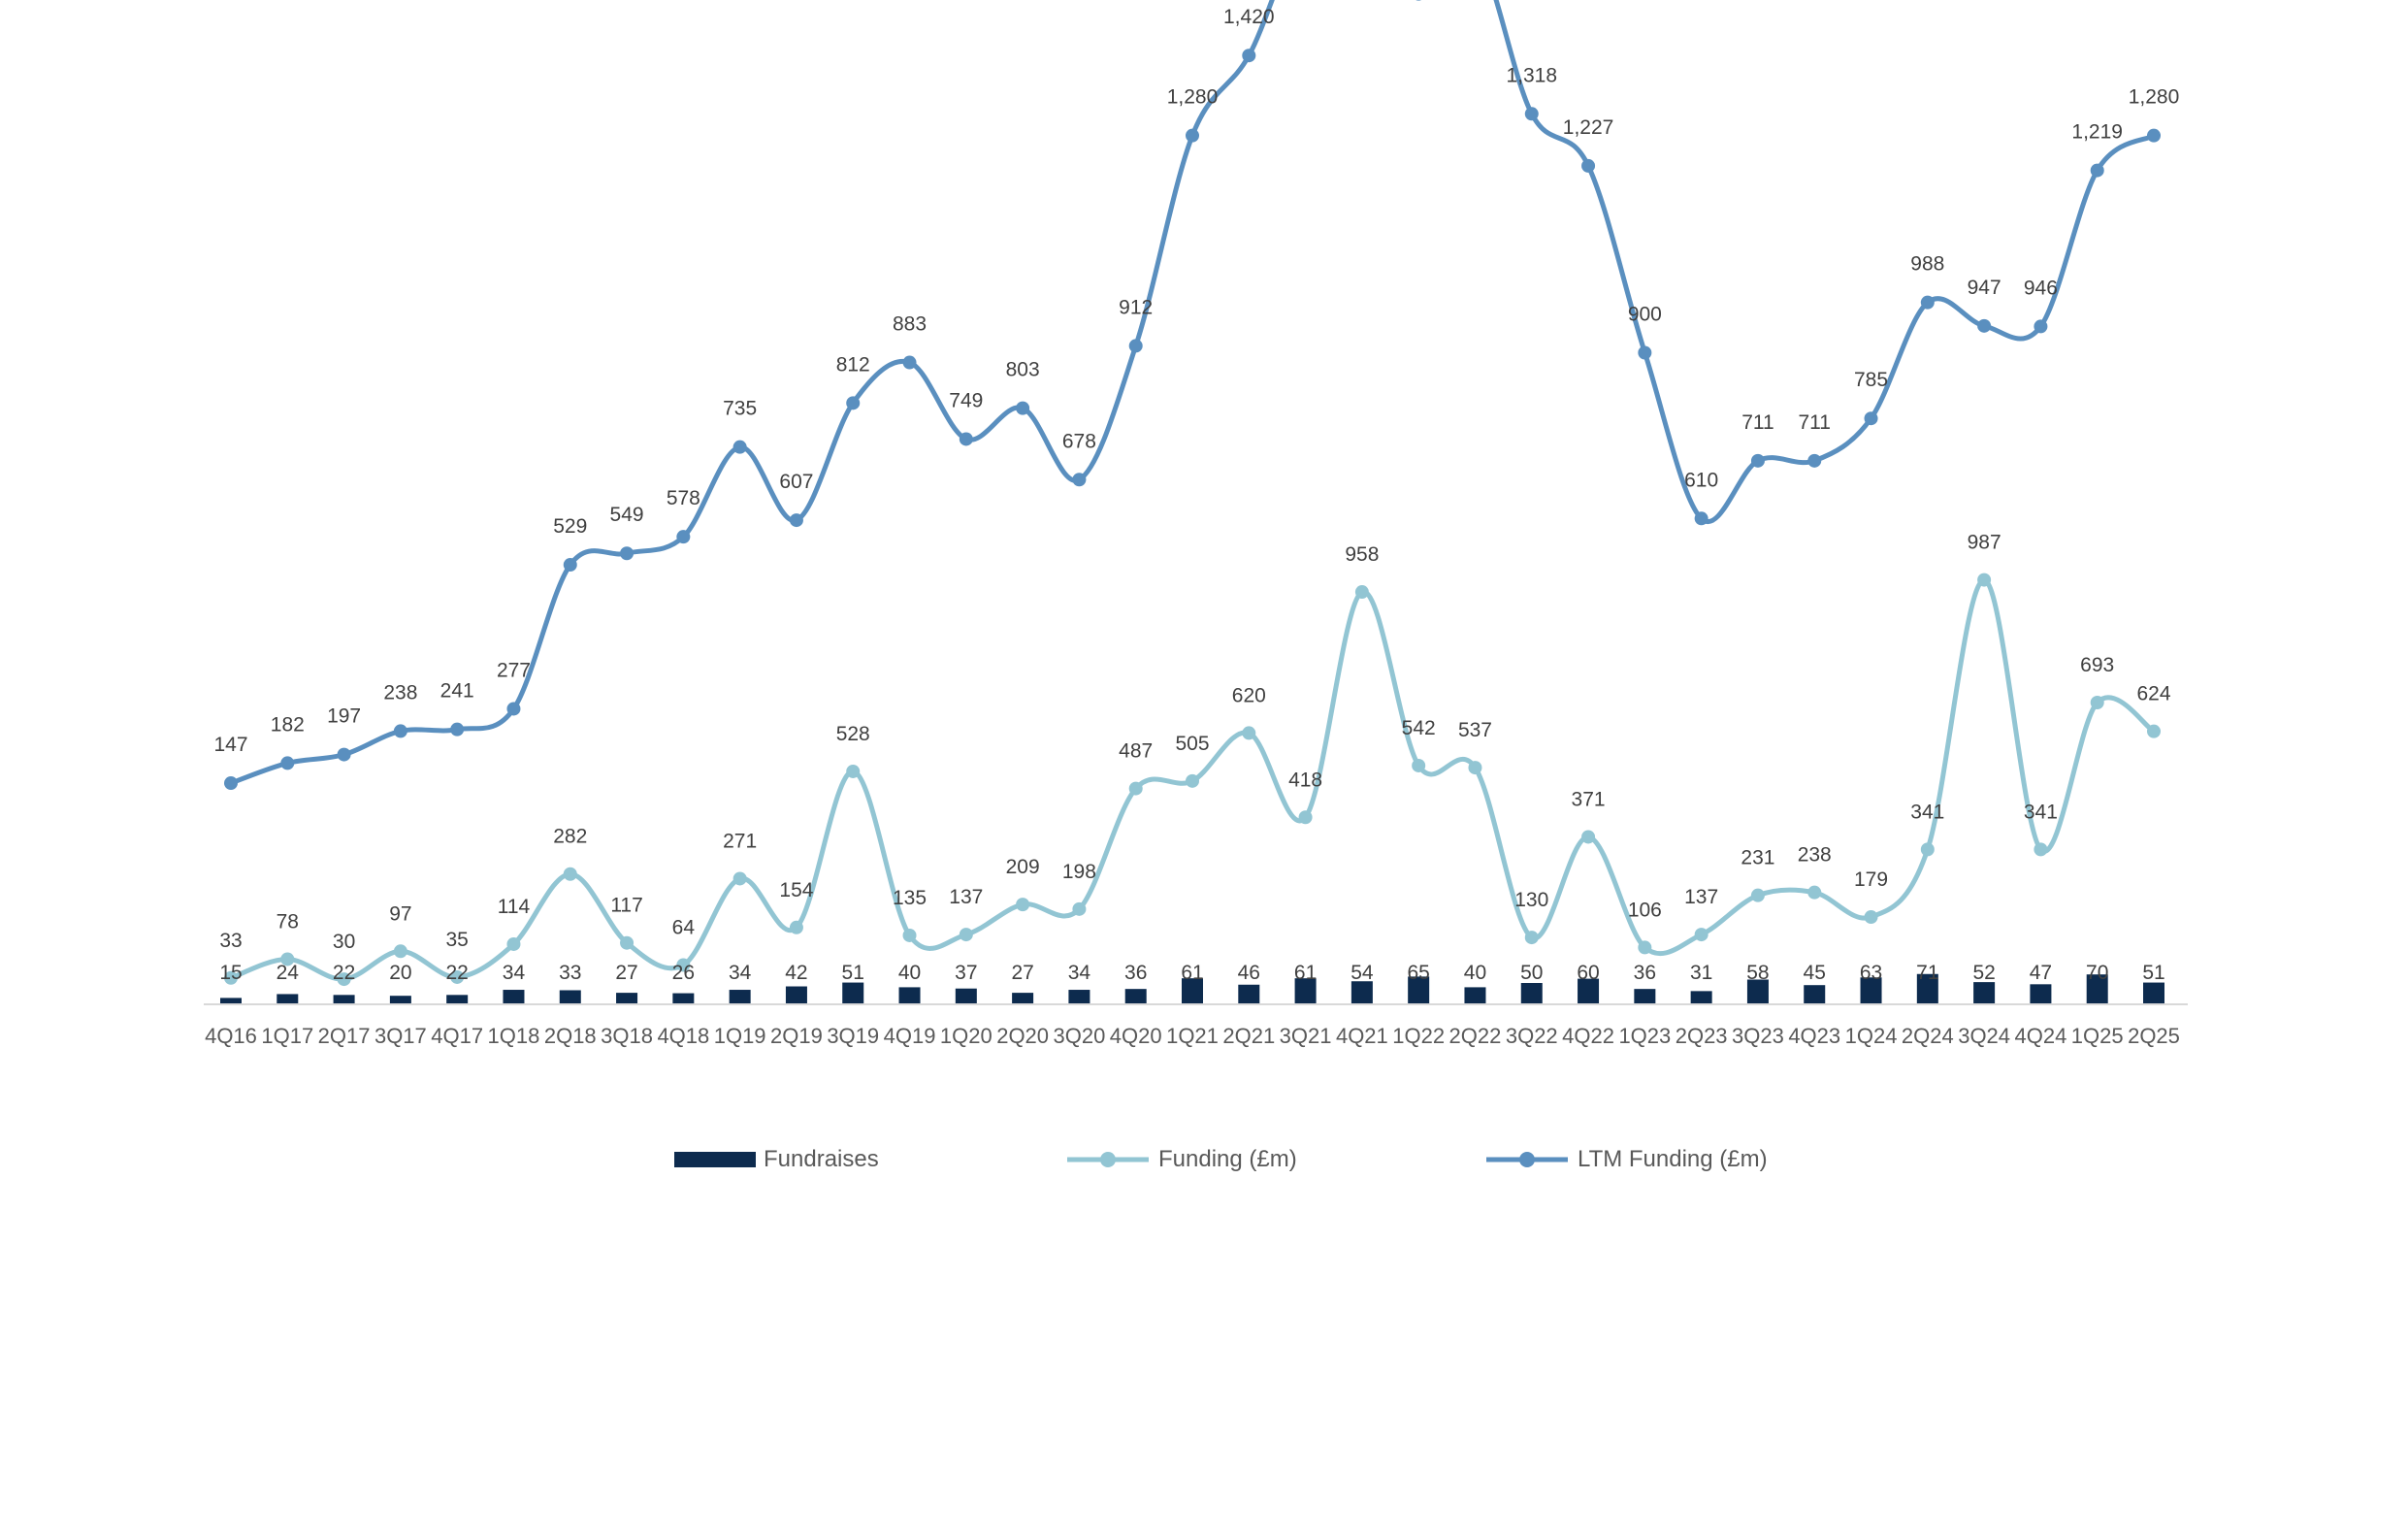 The image size is (2408, 1539). What do you see at coordinates (1192, 1036) in the screenshot?
I see `x-tick-label: 1Q21` at bounding box center [1192, 1036].